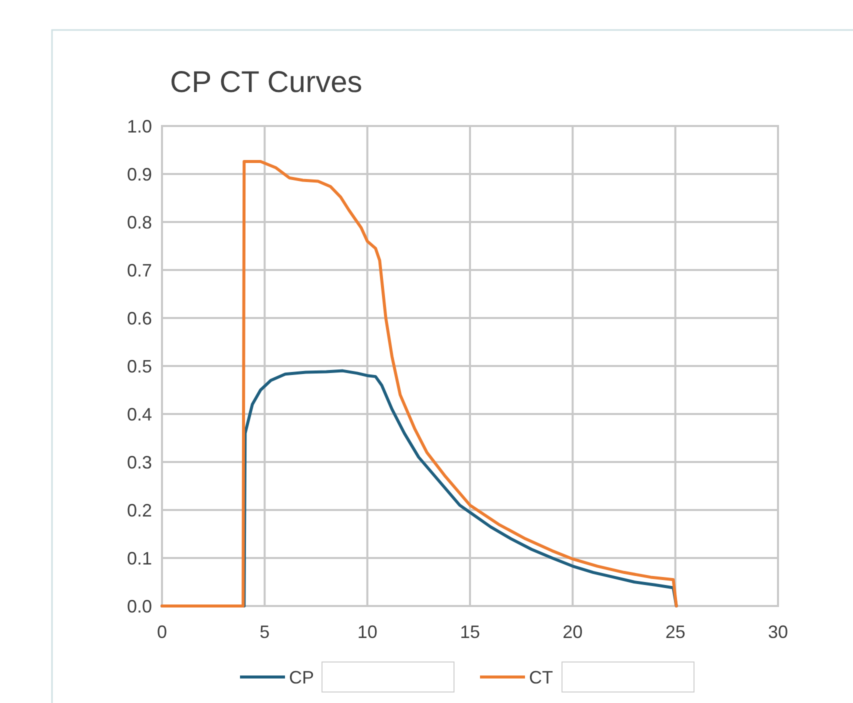  I want to click on y-tick-label: 0.5, so click(139, 366).